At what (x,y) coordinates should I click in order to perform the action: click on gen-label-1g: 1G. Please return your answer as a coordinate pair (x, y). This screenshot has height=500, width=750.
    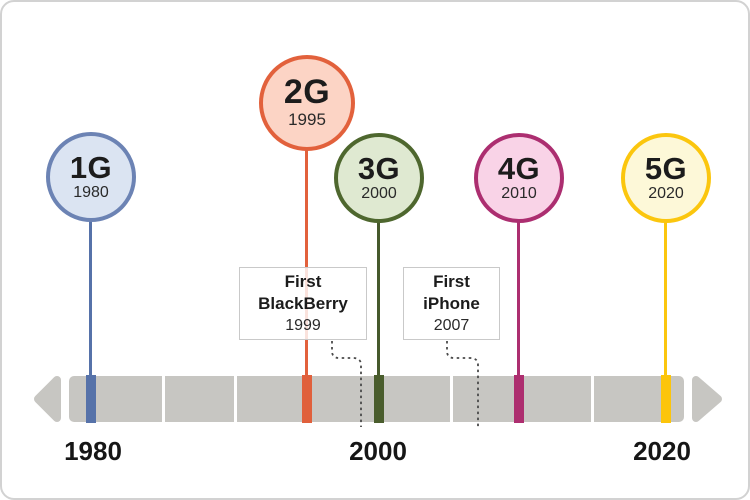
    Looking at the image, I should click on (91, 167).